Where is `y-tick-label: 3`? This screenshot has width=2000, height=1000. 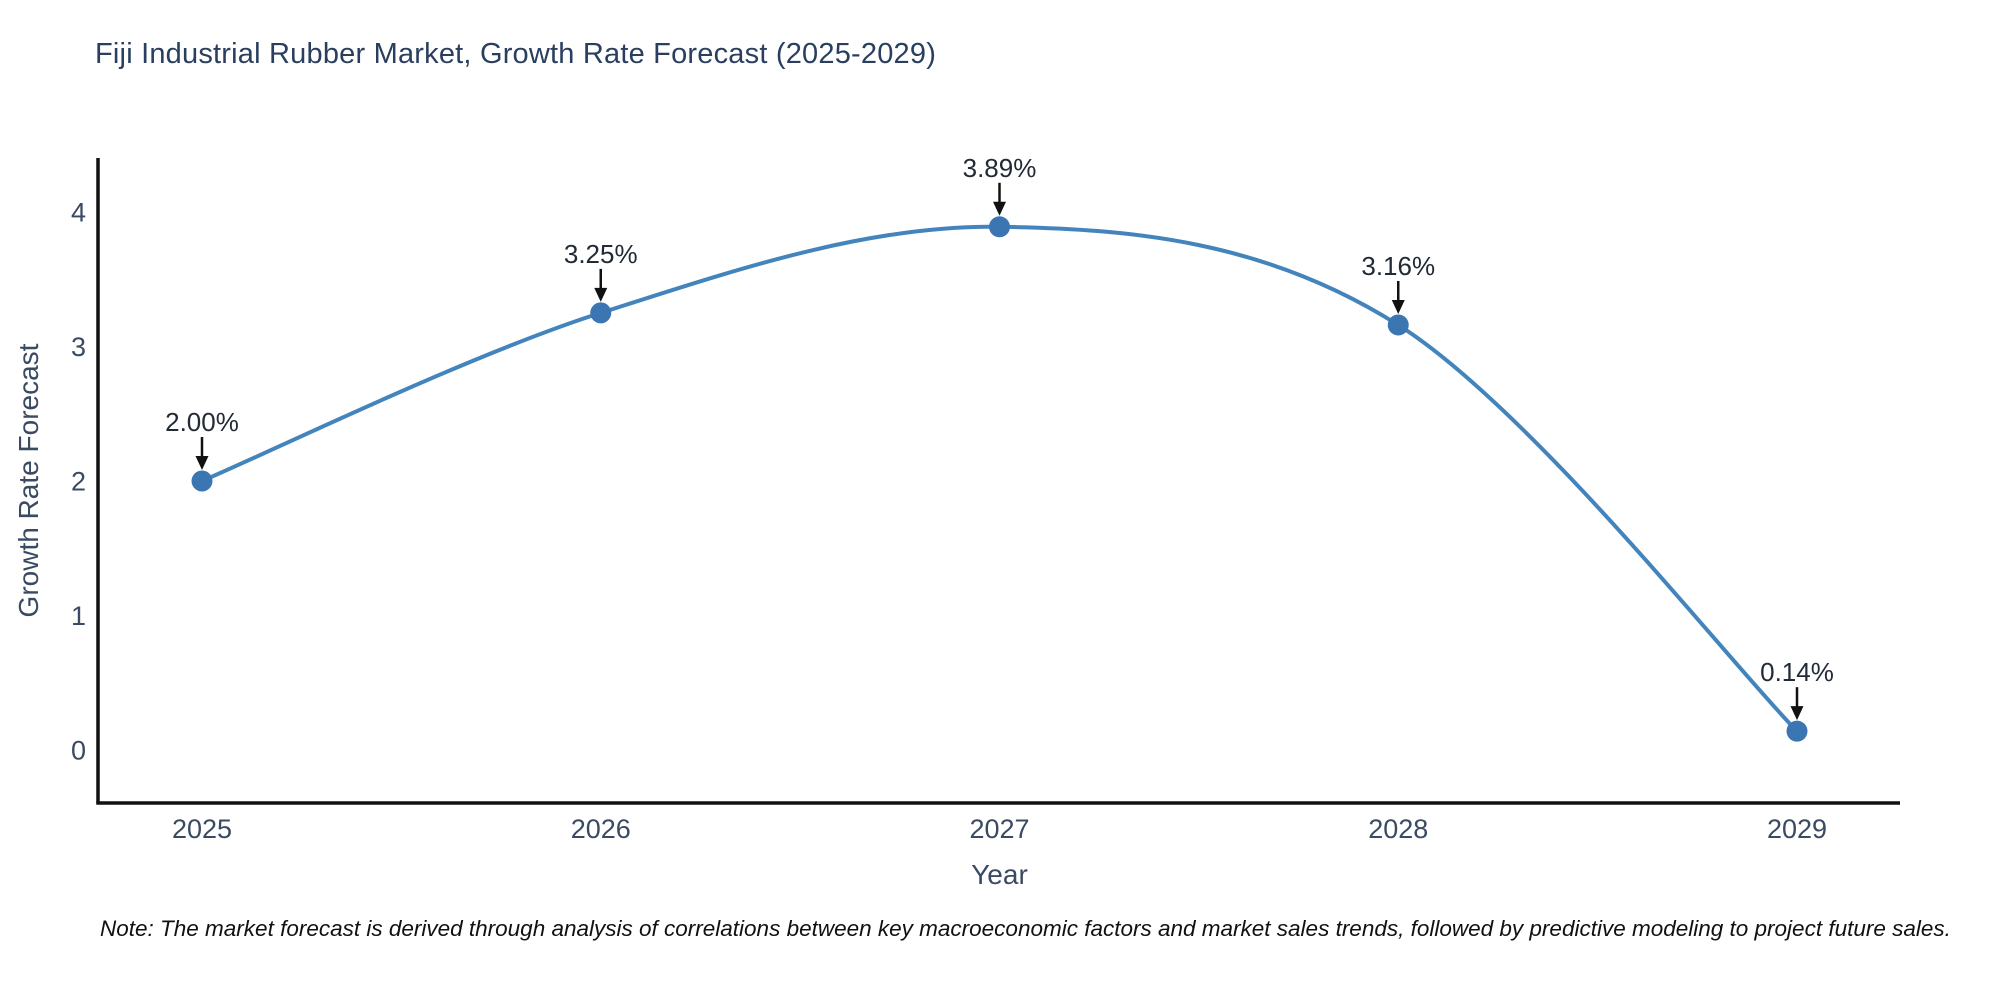 y-tick-label: 3 is located at coordinates (78, 347).